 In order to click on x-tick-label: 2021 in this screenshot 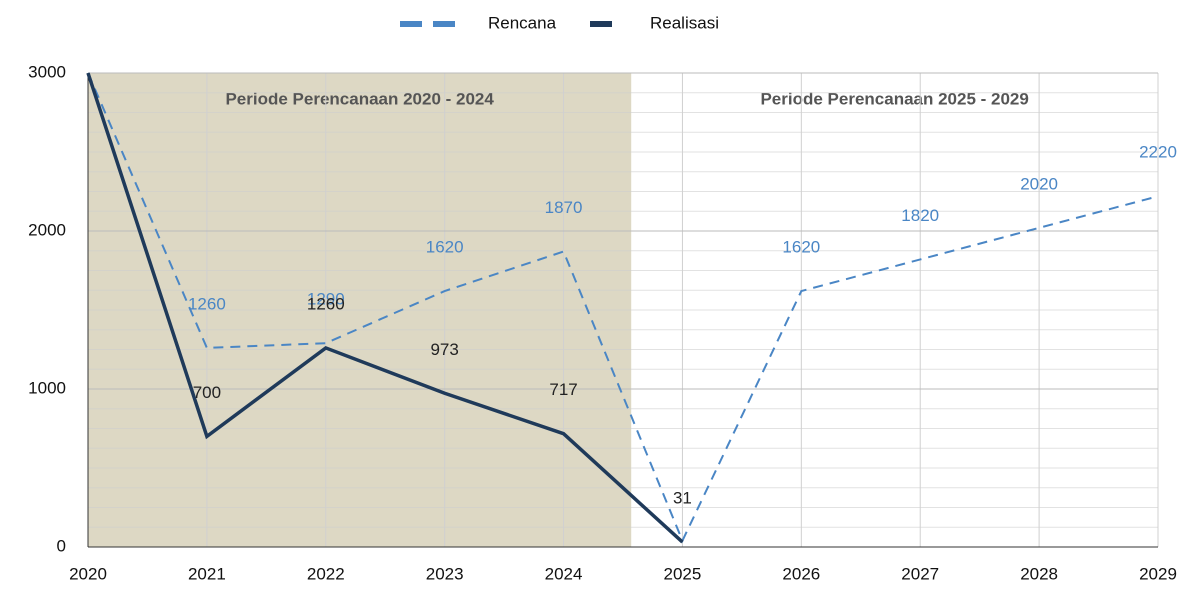, I will do `click(207, 573)`.